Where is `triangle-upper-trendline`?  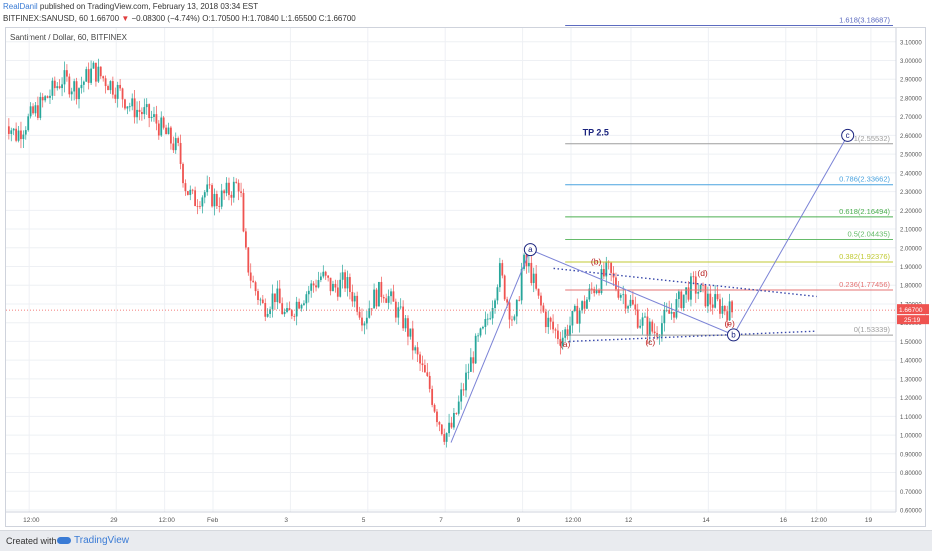 triangle-upper-trendline is located at coordinates (685, 282).